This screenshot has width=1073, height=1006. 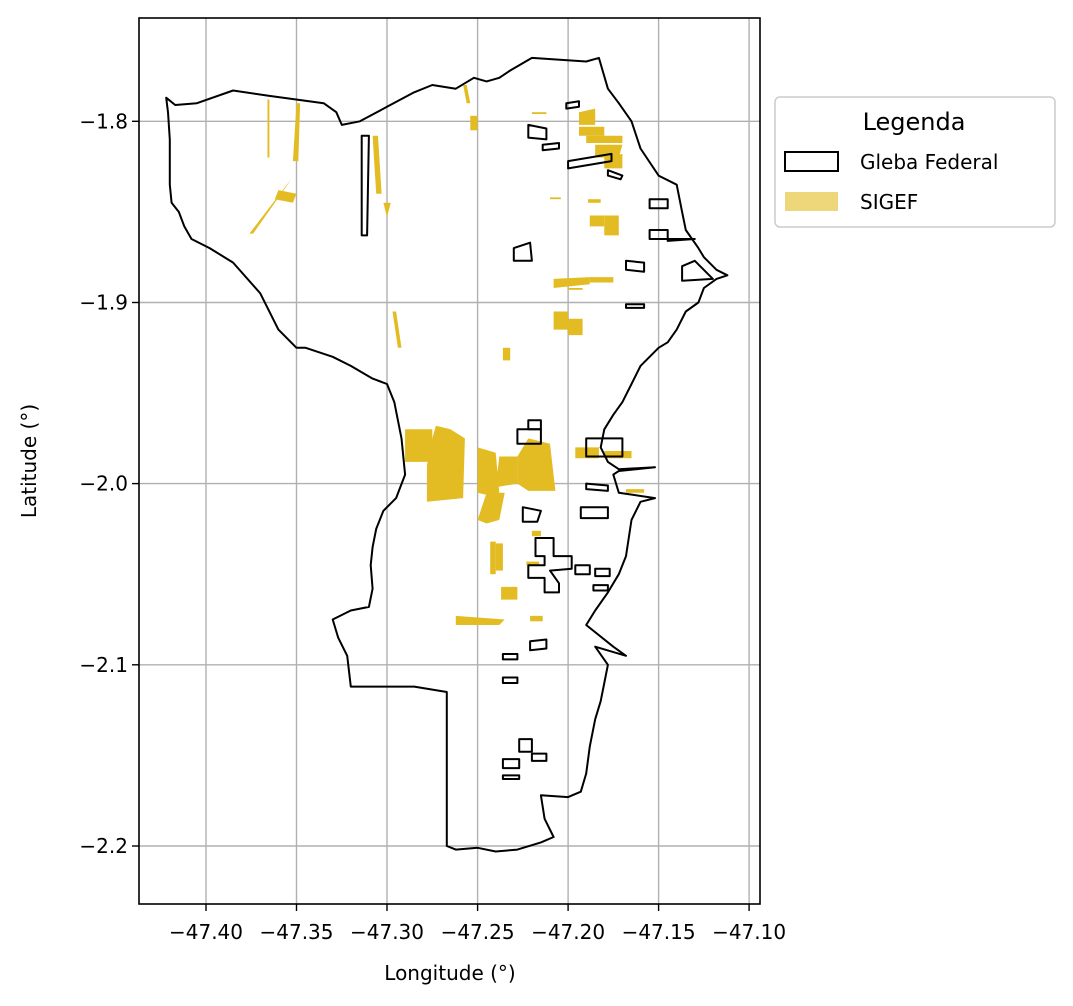 I want to click on x-tick-label: −47.25, so click(x=478, y=932).